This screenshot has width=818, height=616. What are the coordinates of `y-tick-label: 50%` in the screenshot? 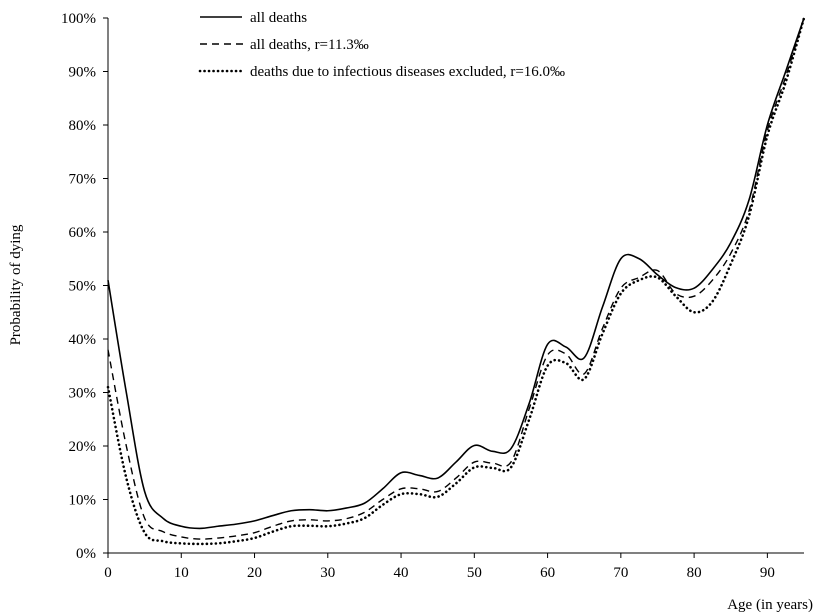 It's located at (83, 287).